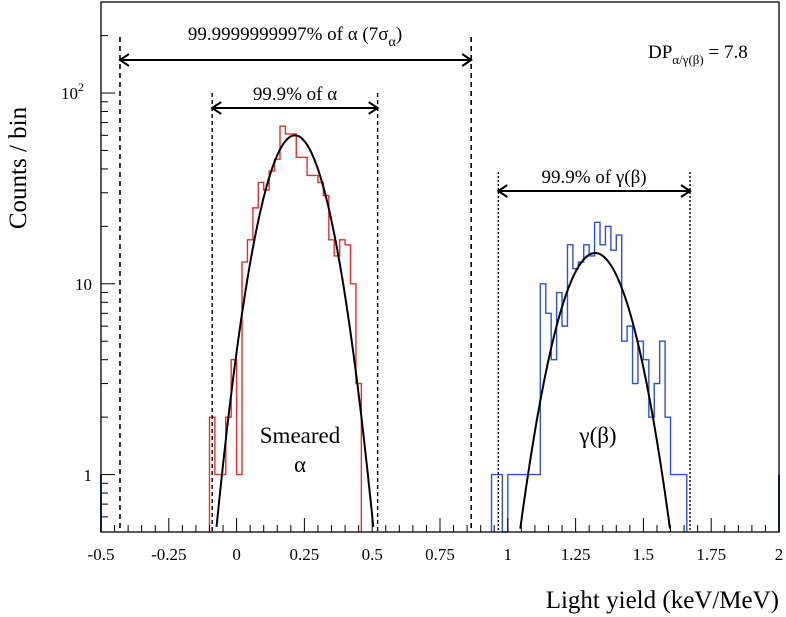 The image size is (786, 617). Describe the element at coordinates (508, 554) in the screenshot. I see `x-tick-label: 1` at that location.